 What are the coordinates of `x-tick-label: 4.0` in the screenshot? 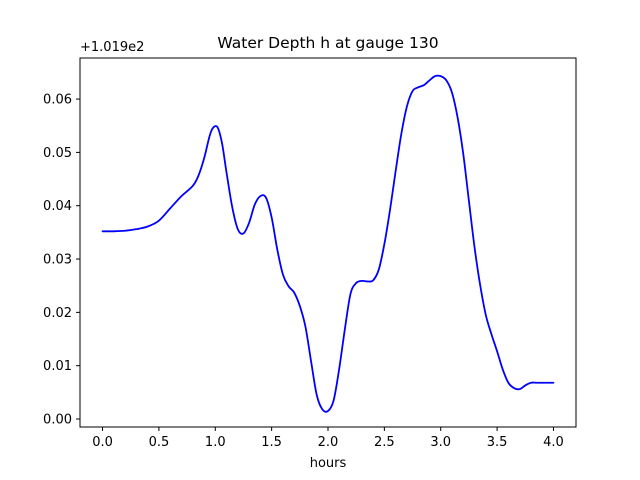 It's located at (553, 442).